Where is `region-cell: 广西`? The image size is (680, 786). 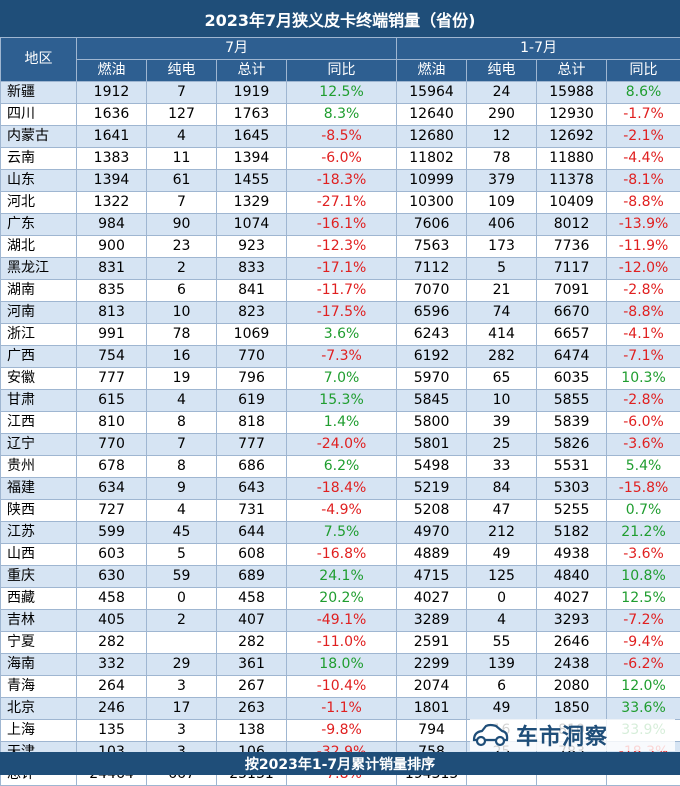
region-cell: 广西 is located at coordinates (39, 357).